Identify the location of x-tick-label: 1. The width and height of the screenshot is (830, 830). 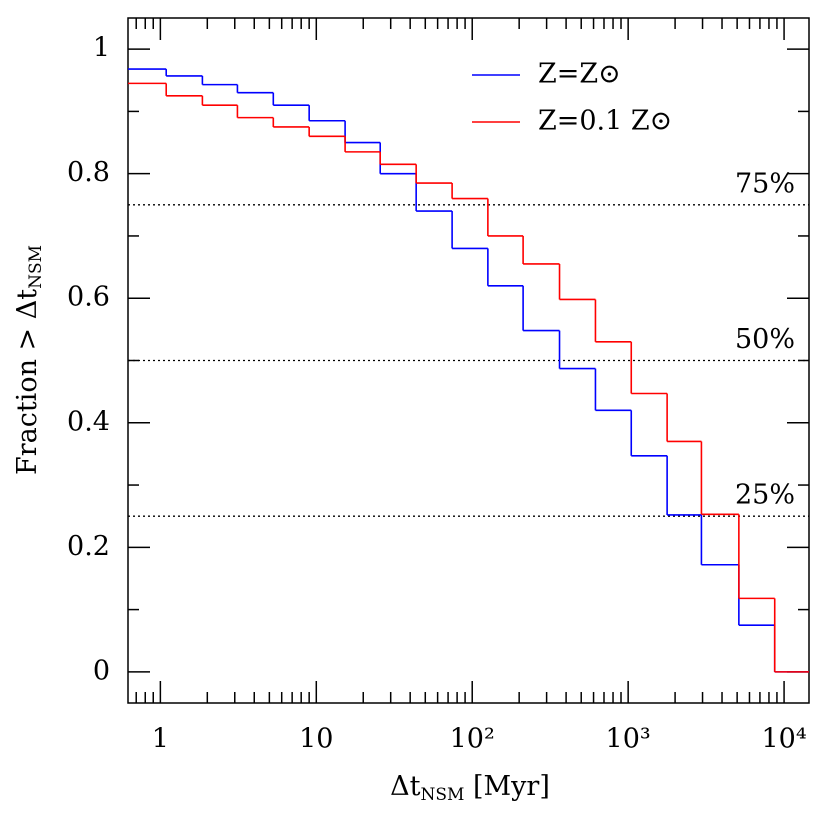
(160, 739).